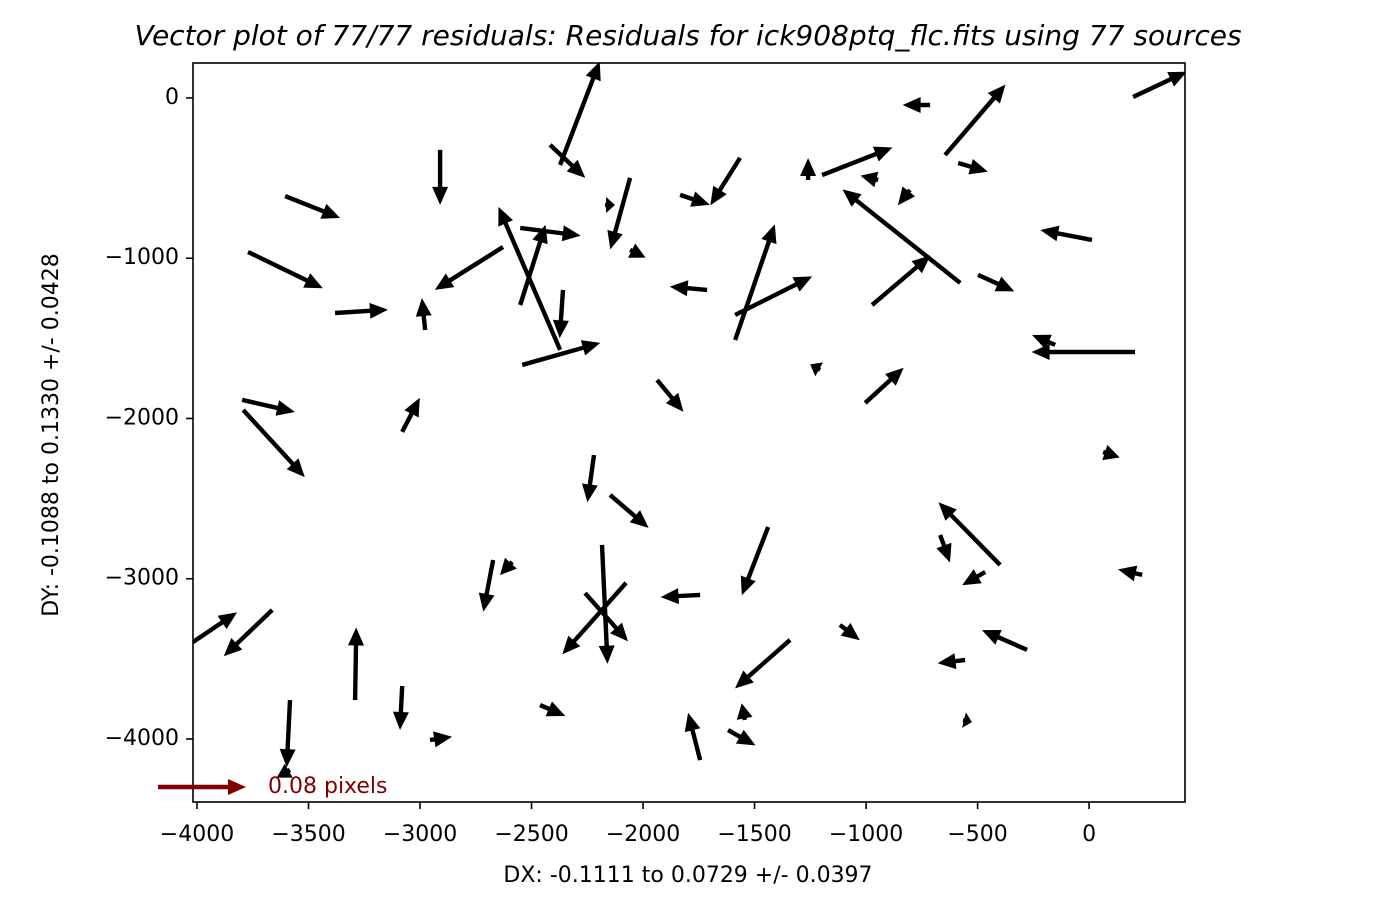 This screenshot has width=1377, height=910. I want to click on x-axis-label: DX: -0.1111 to 0.0729 +/- 0.0397, so click(687, 875).